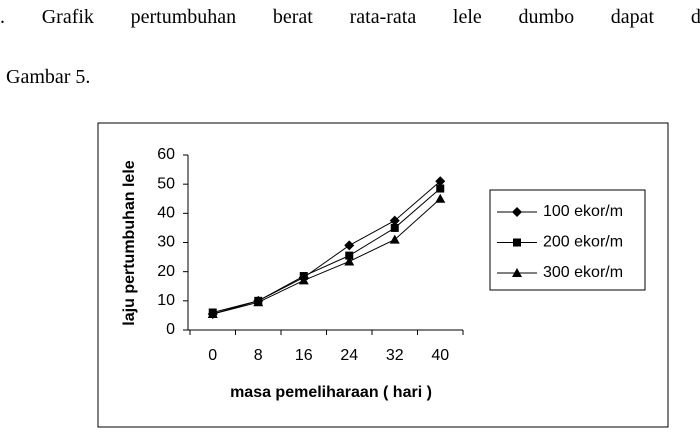 The height and width of the screenshot is (434, 700). Describe the element at coordinates (349, 355) in the screenshot. I see `x-tick-label: 24` at that location.